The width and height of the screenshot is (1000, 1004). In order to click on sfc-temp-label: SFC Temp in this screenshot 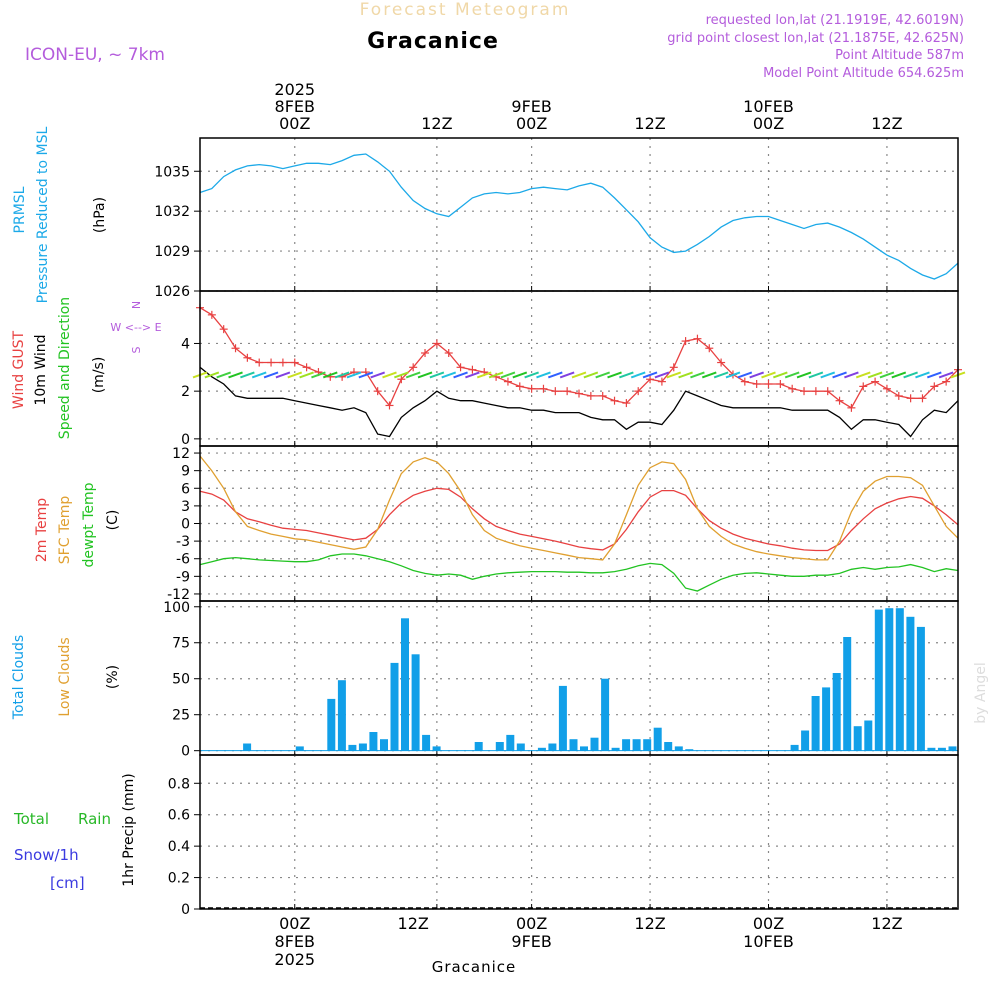, I will do `click(65, 530)`.